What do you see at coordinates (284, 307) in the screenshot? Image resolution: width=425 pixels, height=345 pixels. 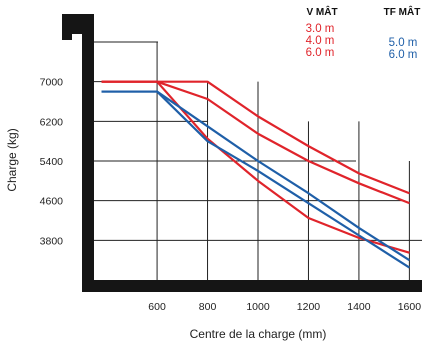 I see `x-axis-ticks: 600 800 1000 1200 1400 1600` at bounding box center [284, 307].